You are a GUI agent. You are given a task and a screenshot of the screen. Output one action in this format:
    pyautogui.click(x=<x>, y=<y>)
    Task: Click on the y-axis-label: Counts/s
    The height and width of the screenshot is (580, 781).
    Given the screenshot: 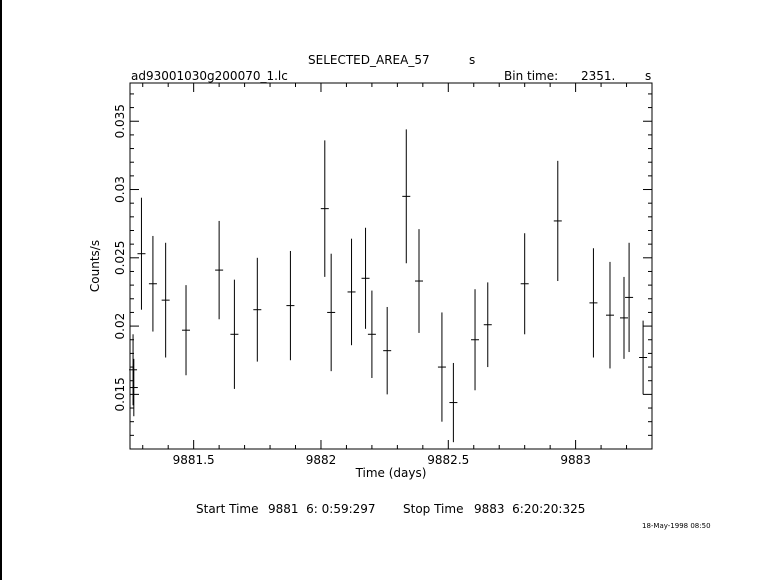 What is the action you would take?
    pyautogui.click(x=95, y=266)
    